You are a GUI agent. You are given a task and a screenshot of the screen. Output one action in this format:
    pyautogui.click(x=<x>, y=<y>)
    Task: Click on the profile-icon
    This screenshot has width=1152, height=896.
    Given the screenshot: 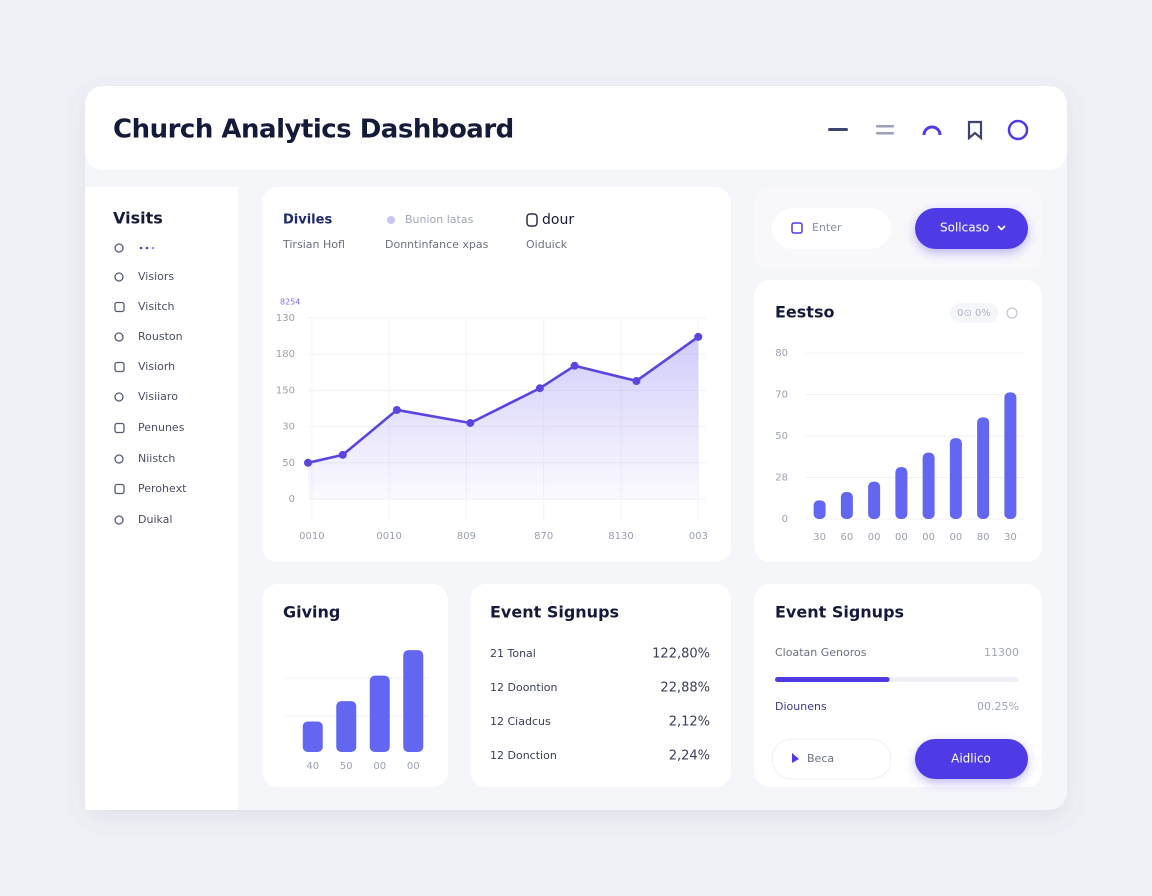 What is the action you would take?
    pyautogui.click(x=1018, y=130)
    